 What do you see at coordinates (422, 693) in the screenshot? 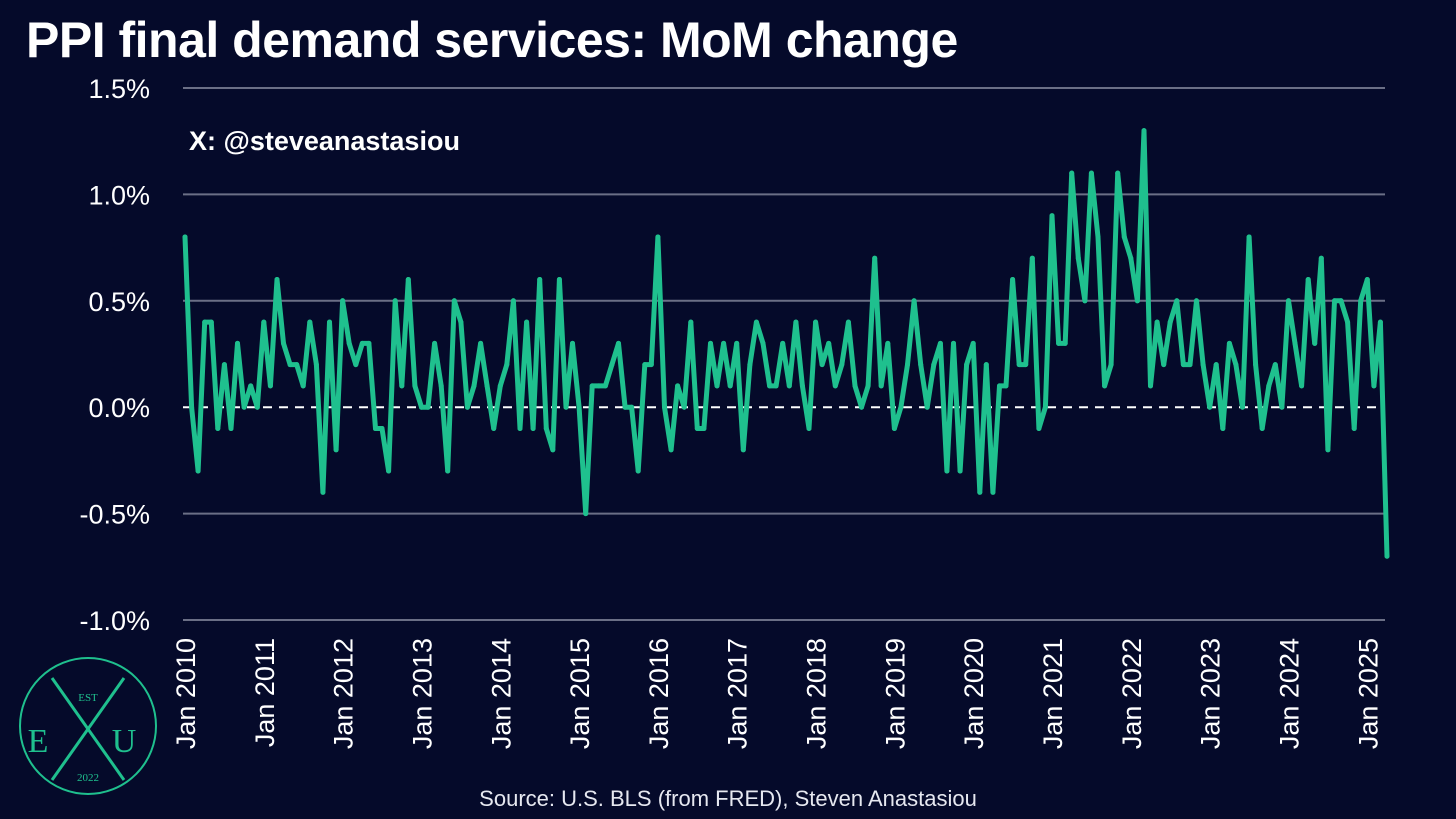
I see `x-tick-label: Jan 2013` at bounding box center [422, 693].